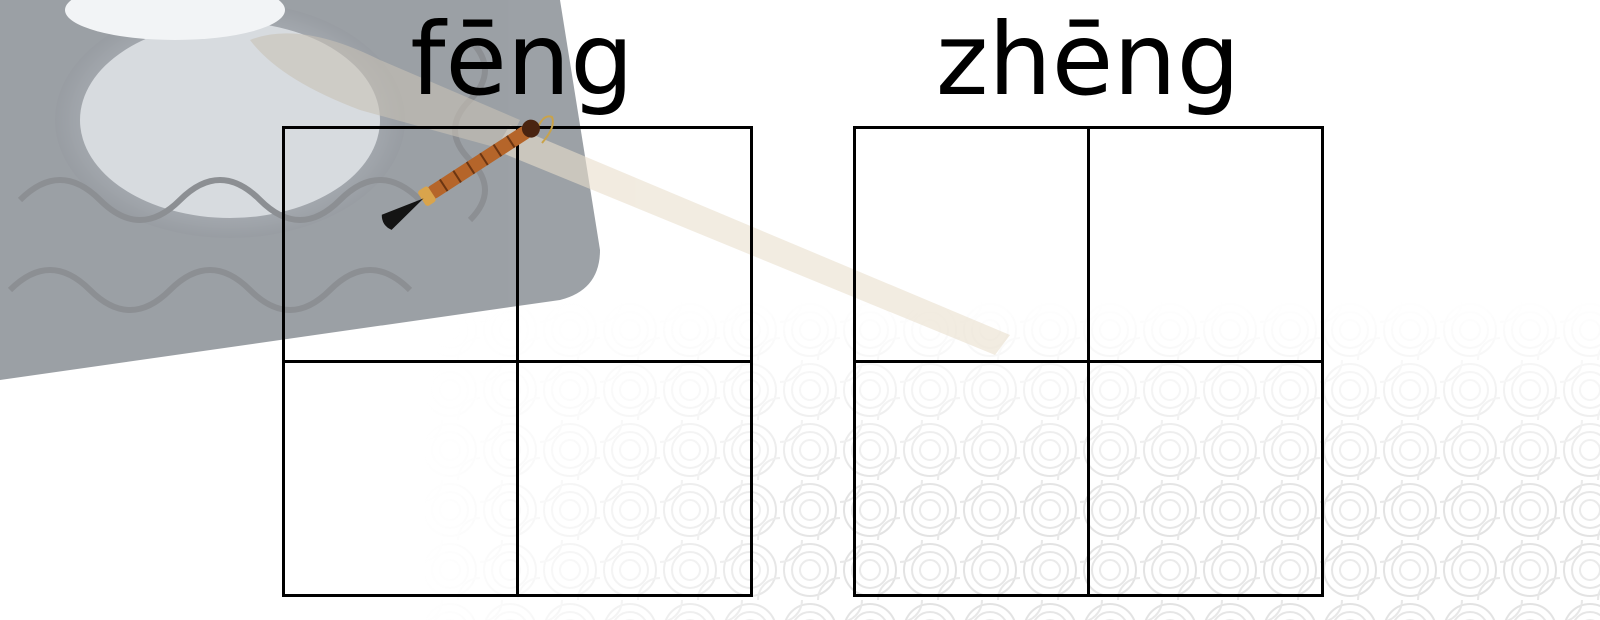 Image resolution: width=1600 pixels, height=620 pixels. Describe the element at coordinates (1205, 244) in the screenshot. I see `grid-cell-top-right` at that location.